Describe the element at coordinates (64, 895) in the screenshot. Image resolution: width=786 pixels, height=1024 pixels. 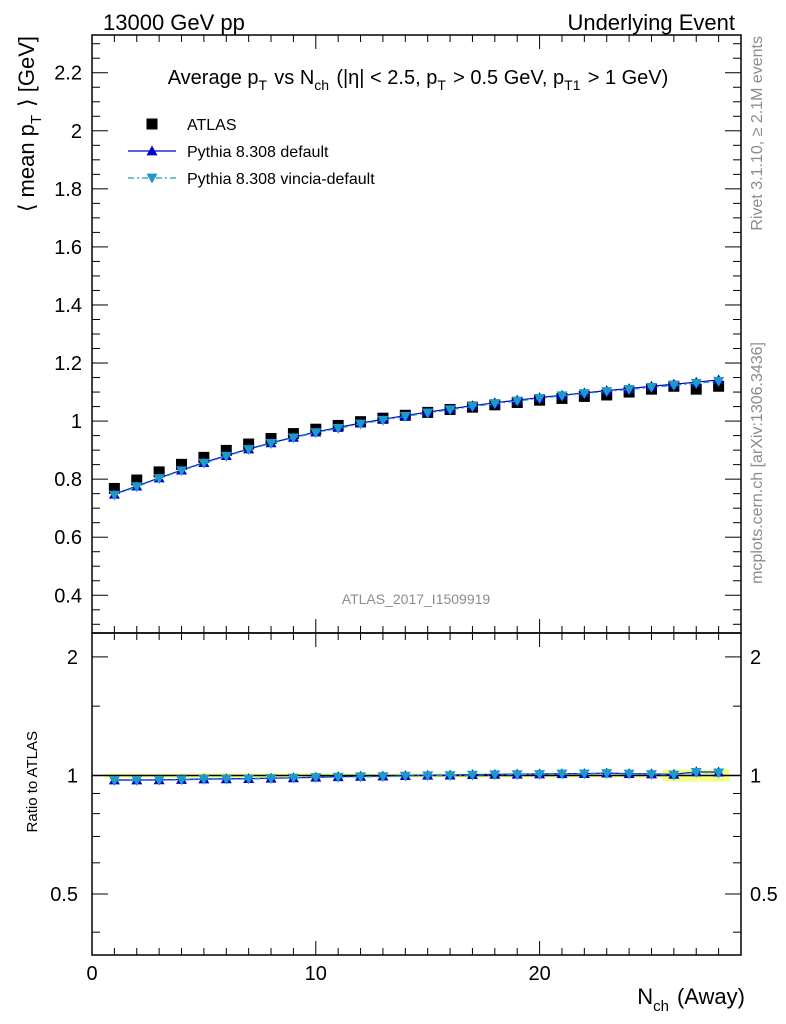
I see `ratio-tick-label: 0.5` at that location.